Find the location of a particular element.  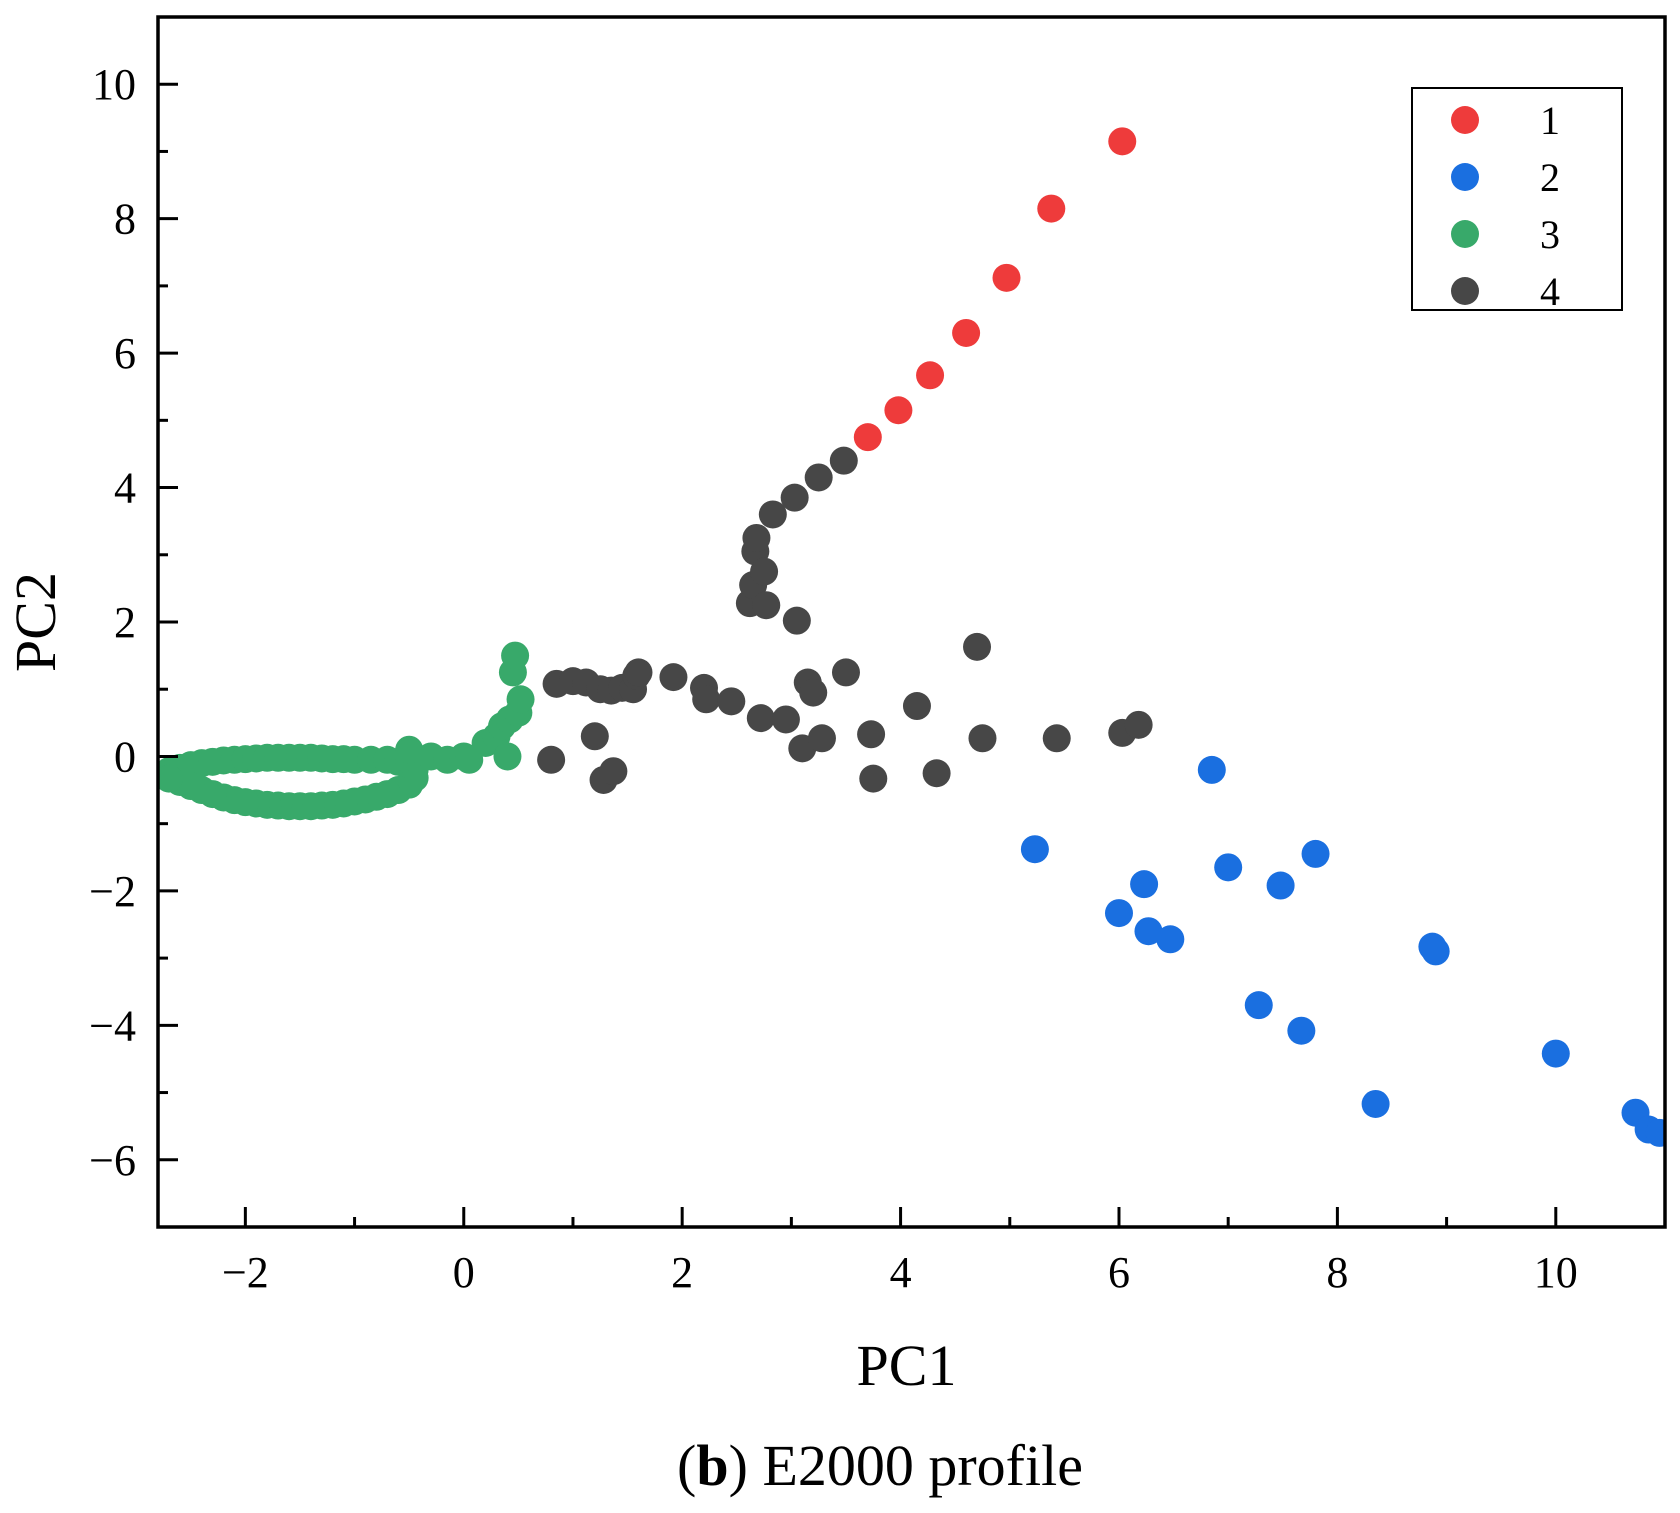

y-tick-label: 2 is located at coordinates (125, 622).